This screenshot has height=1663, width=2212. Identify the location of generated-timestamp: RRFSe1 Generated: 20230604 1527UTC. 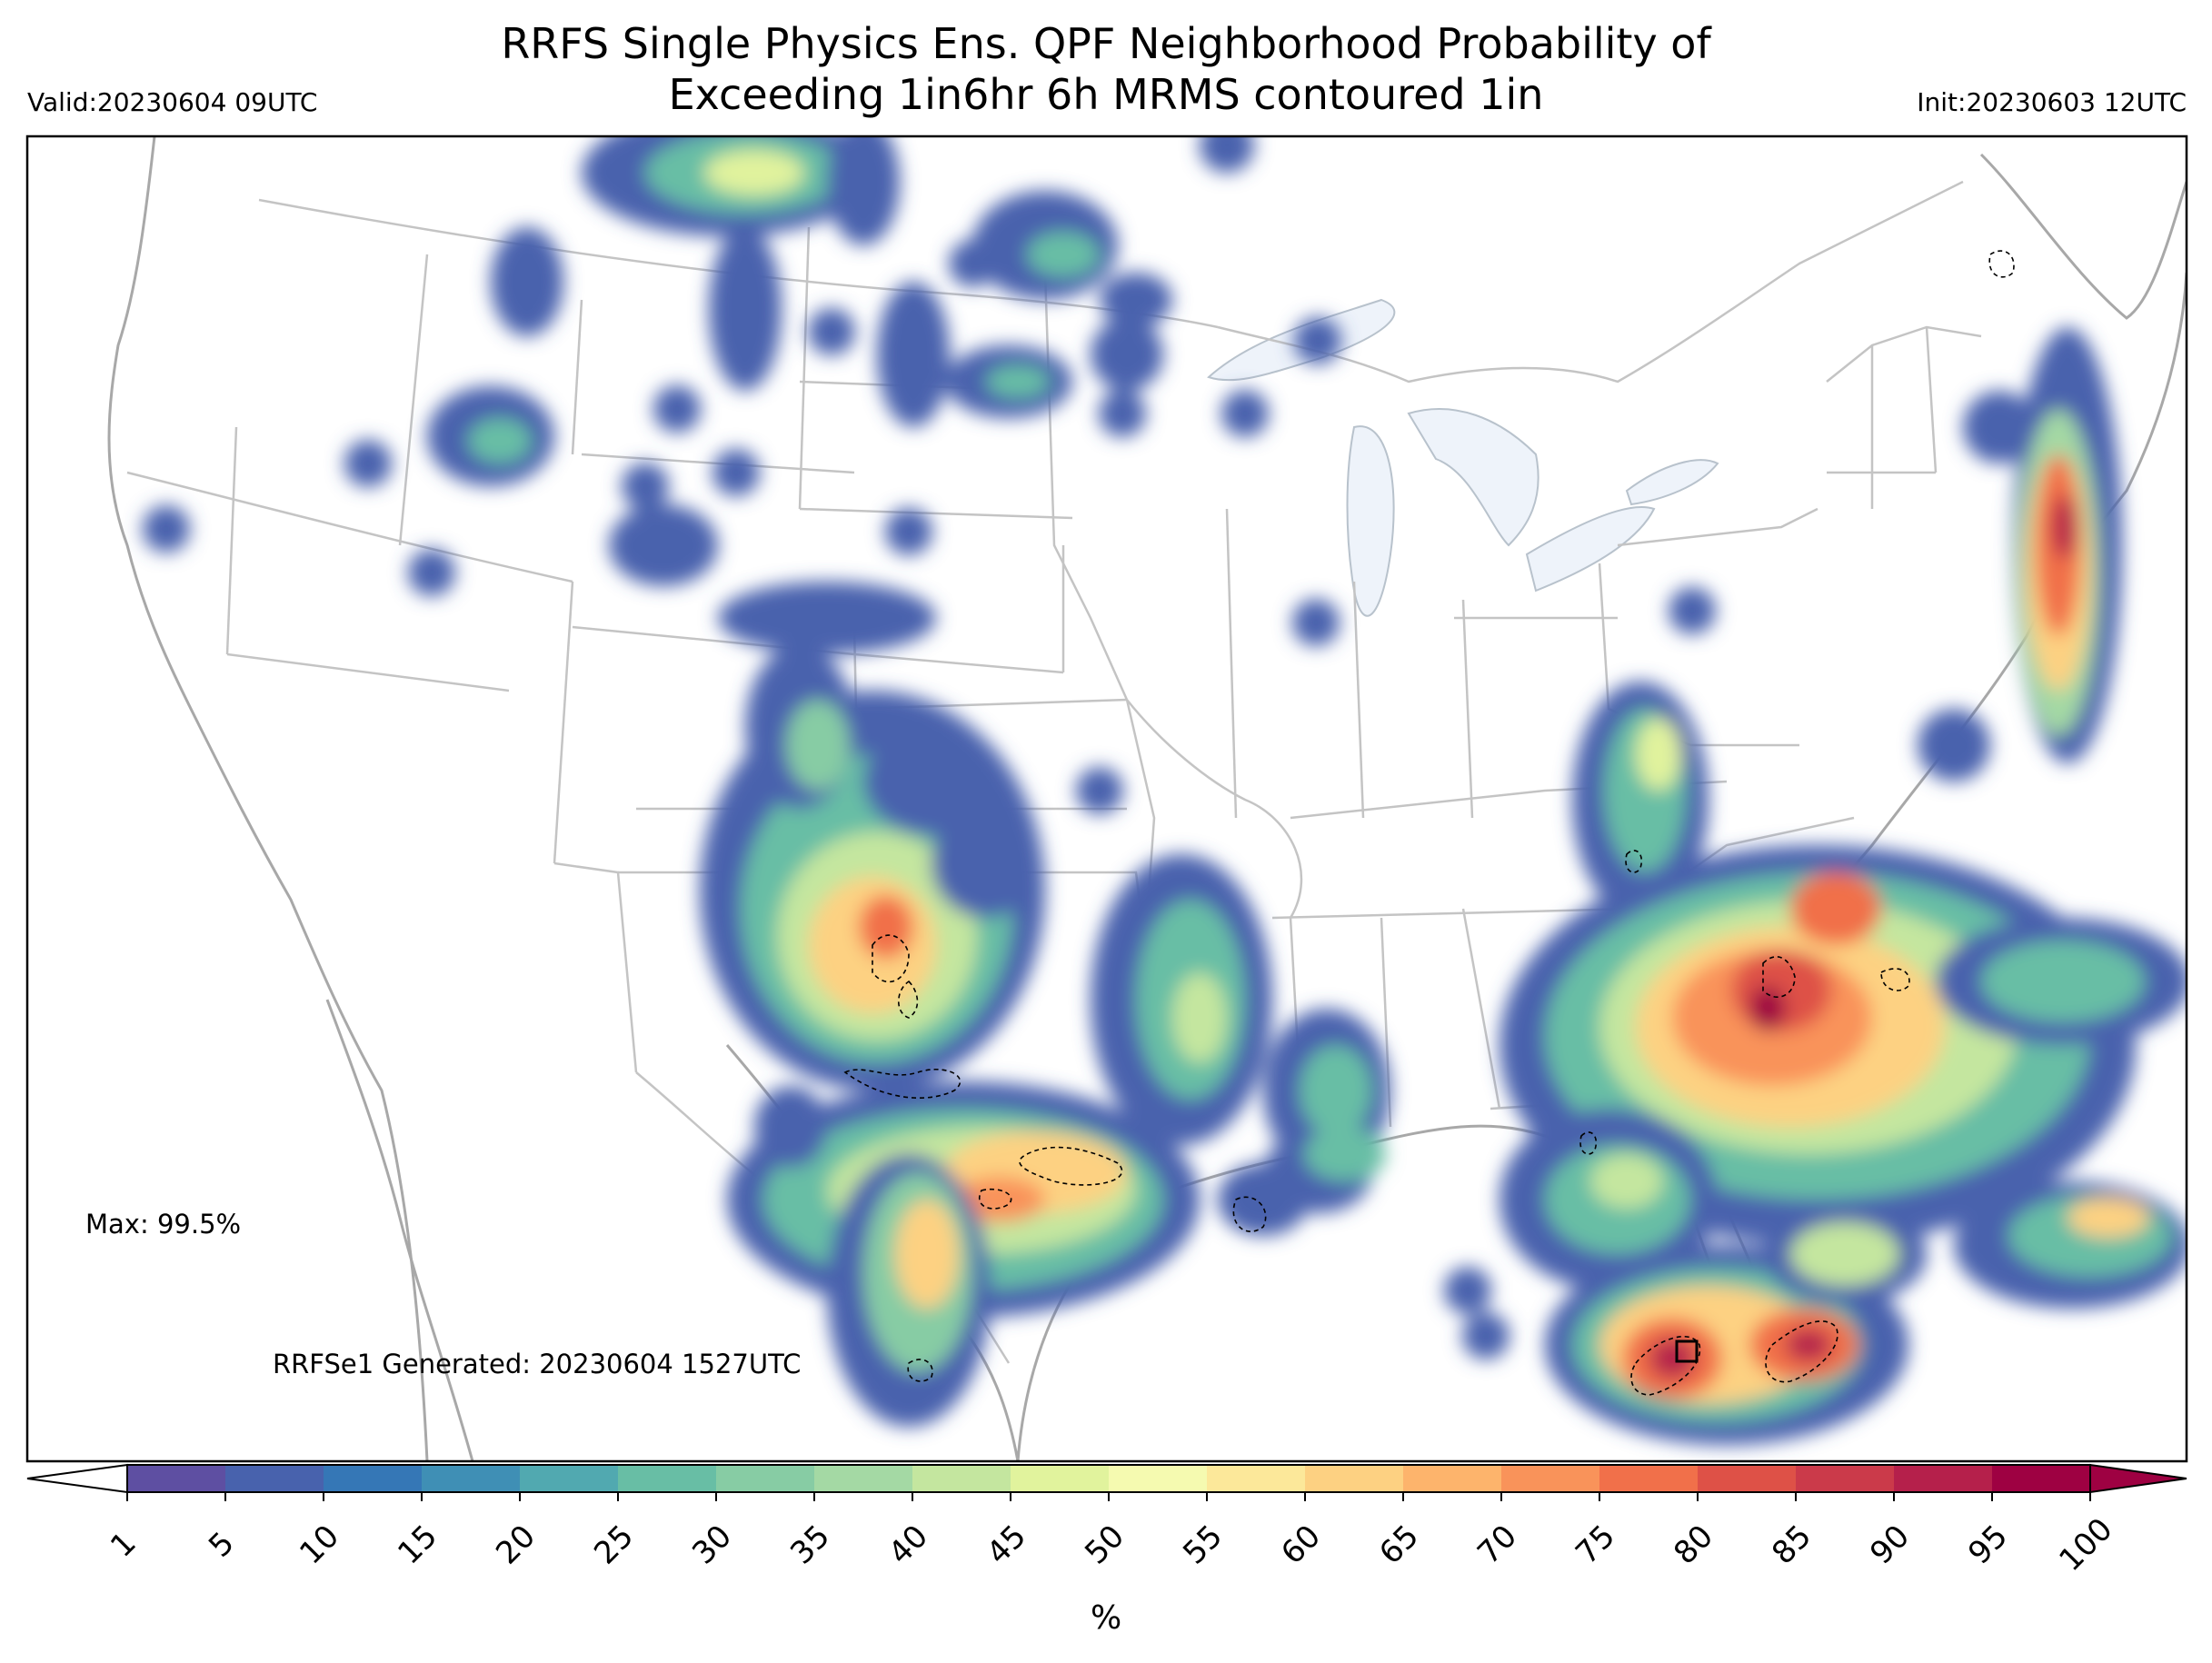
(537, 1364).